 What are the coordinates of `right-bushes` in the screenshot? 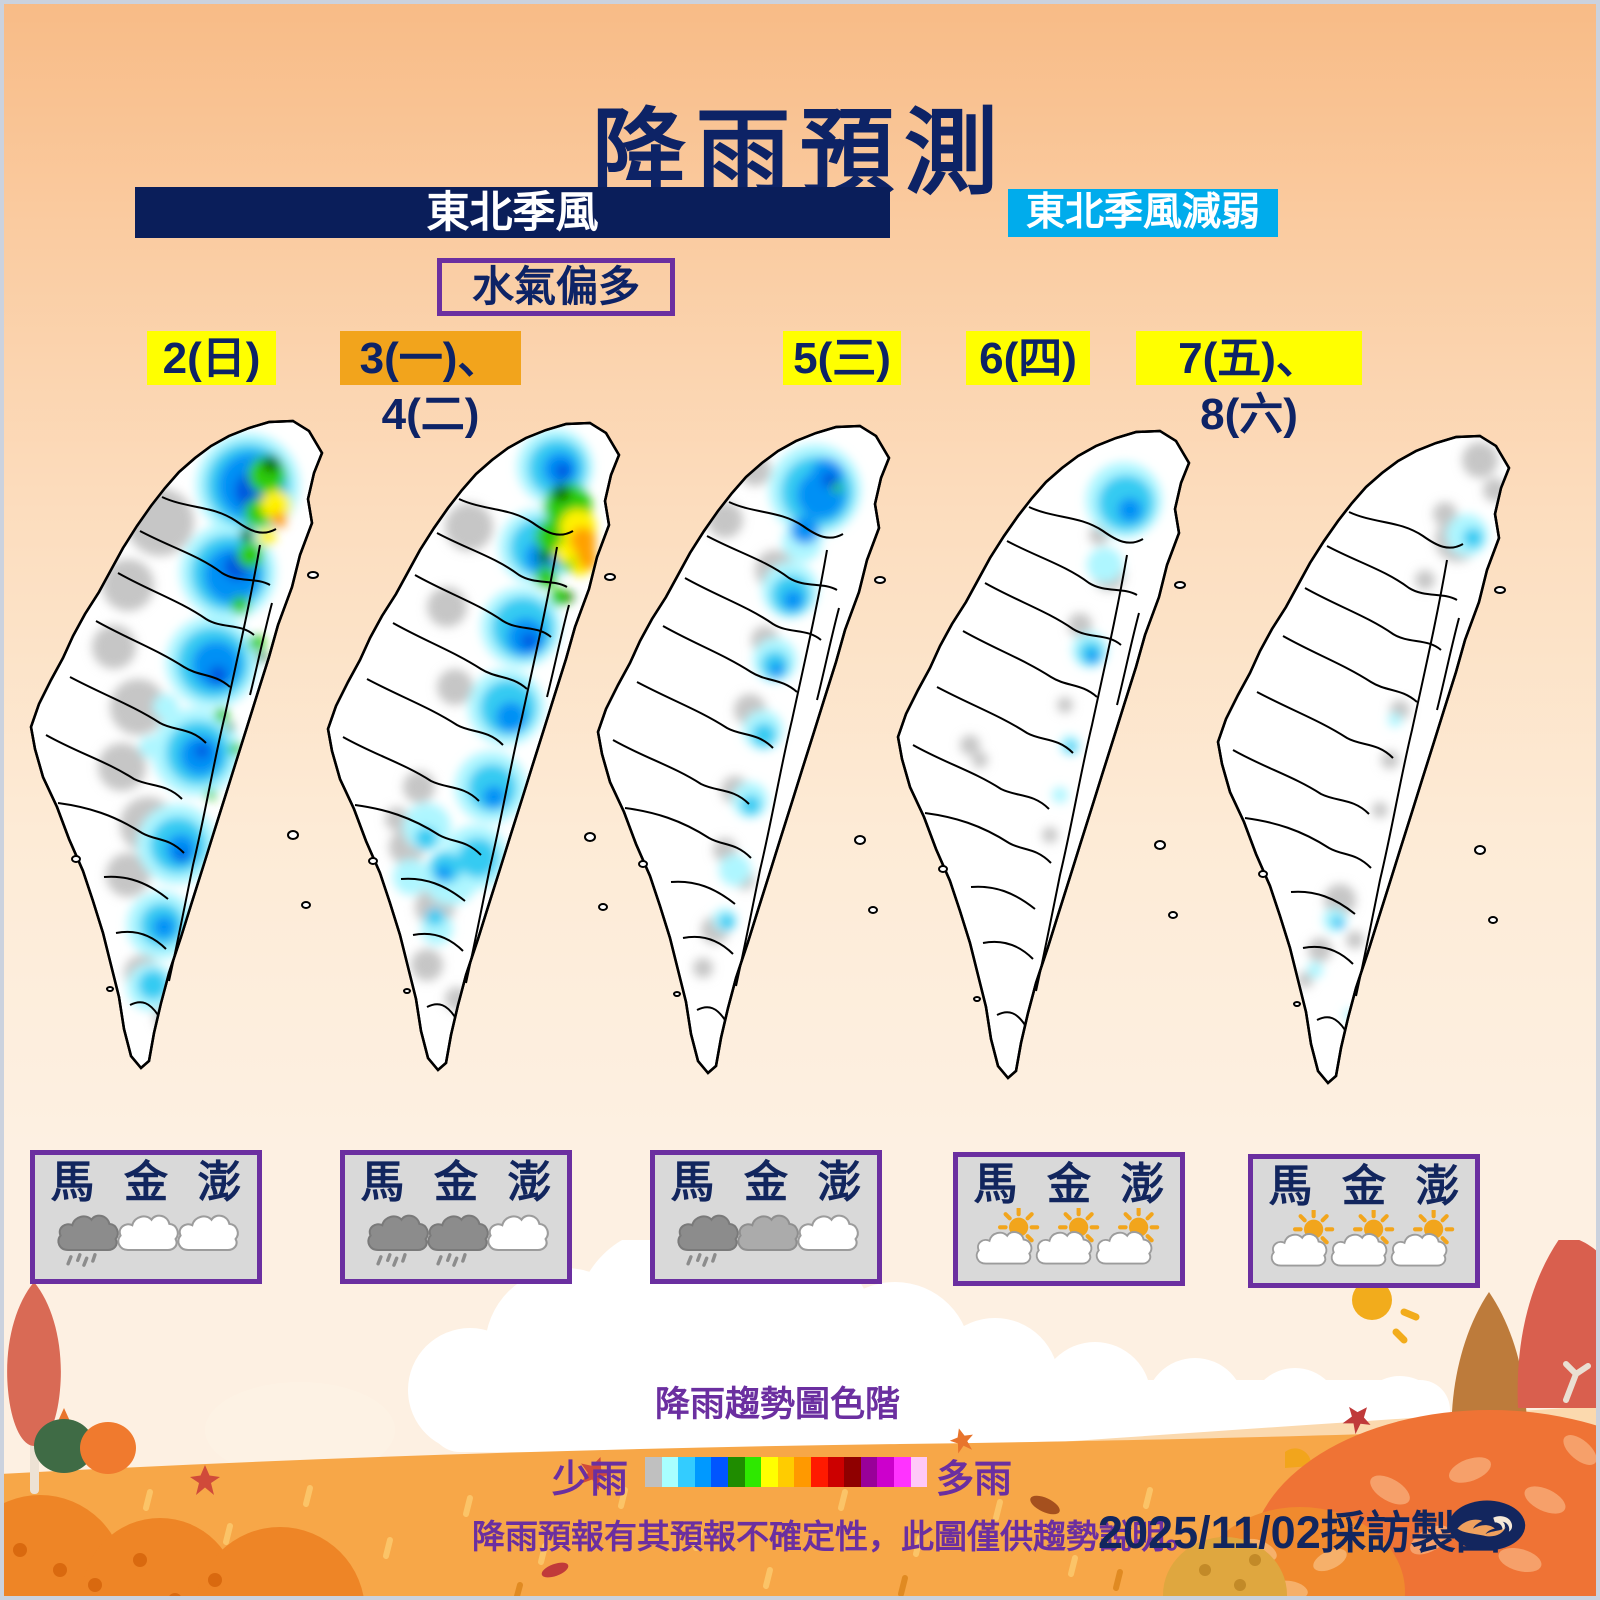 It's located at (1381, 1505).